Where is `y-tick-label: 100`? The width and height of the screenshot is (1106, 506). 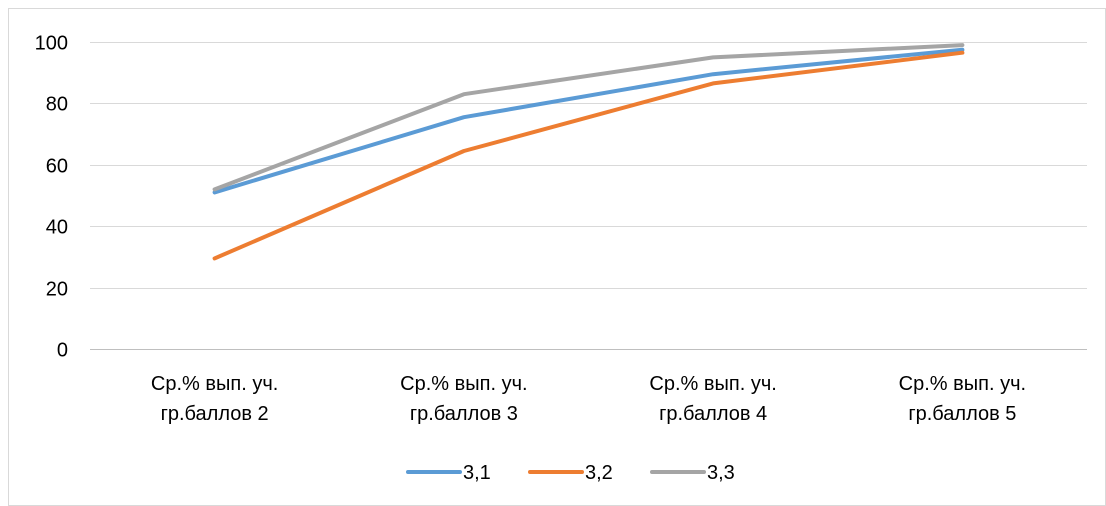
y-tick-label: 100 is located at coordinates (51, 44).